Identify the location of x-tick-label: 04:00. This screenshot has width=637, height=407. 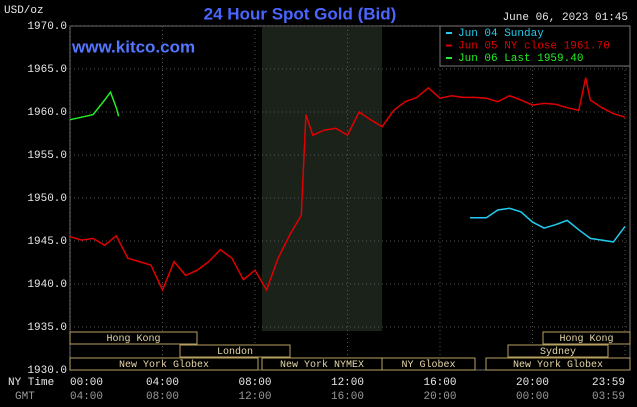
(162, 383).